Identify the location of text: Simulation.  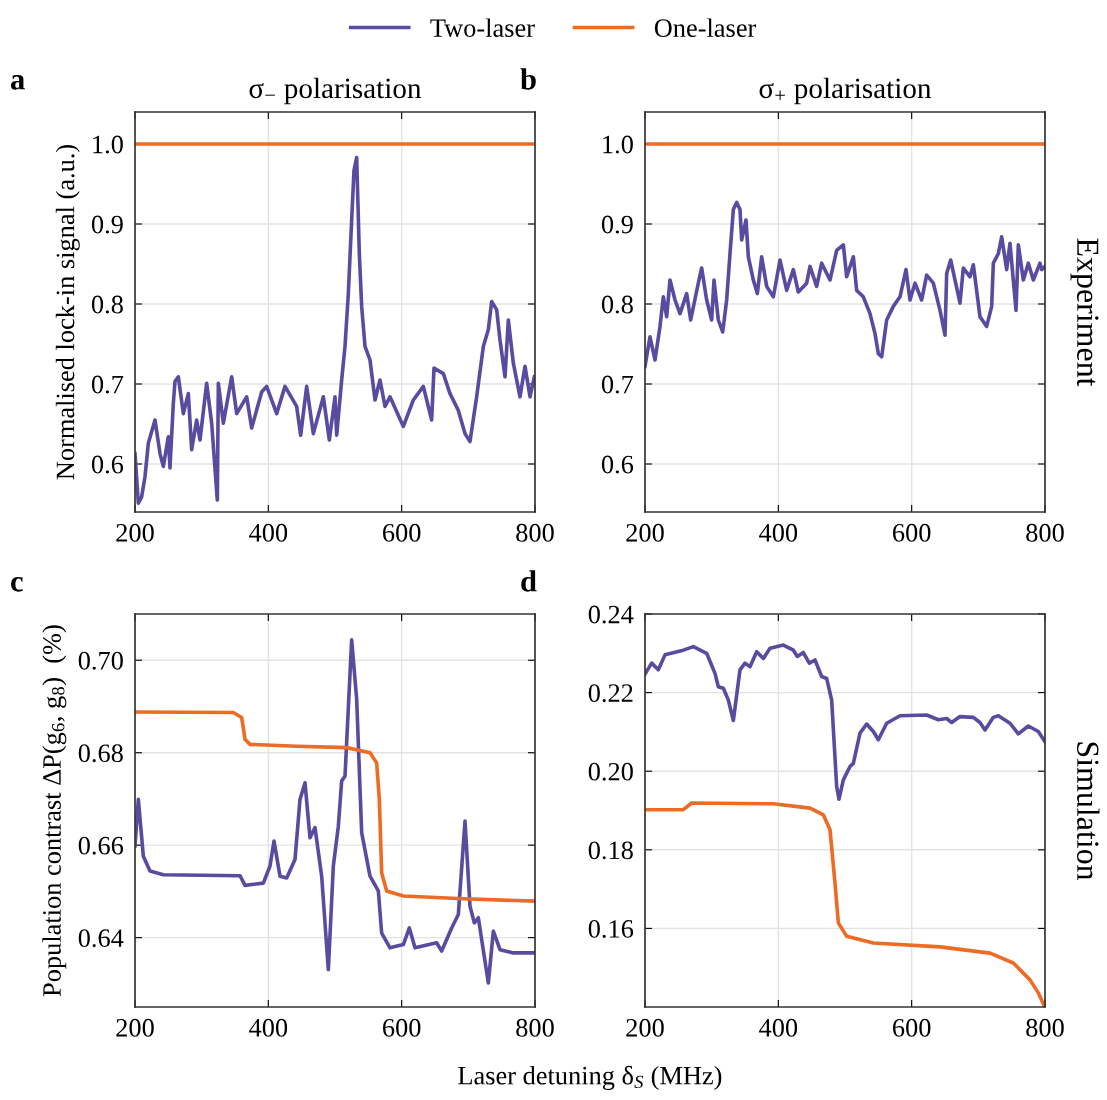
(1088, 811).